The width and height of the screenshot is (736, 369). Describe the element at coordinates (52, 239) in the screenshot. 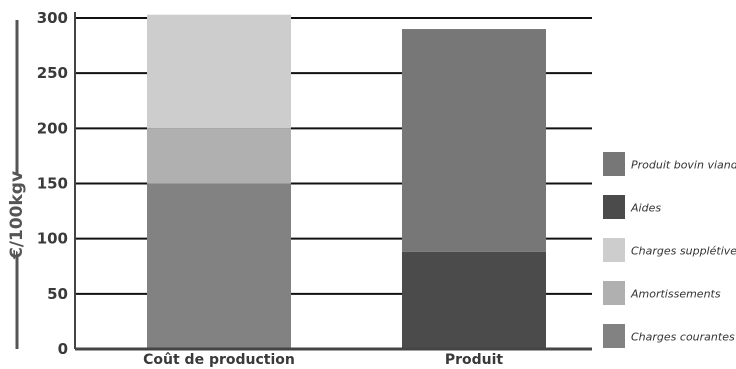

I see `y-tick-label: 100` at that location.